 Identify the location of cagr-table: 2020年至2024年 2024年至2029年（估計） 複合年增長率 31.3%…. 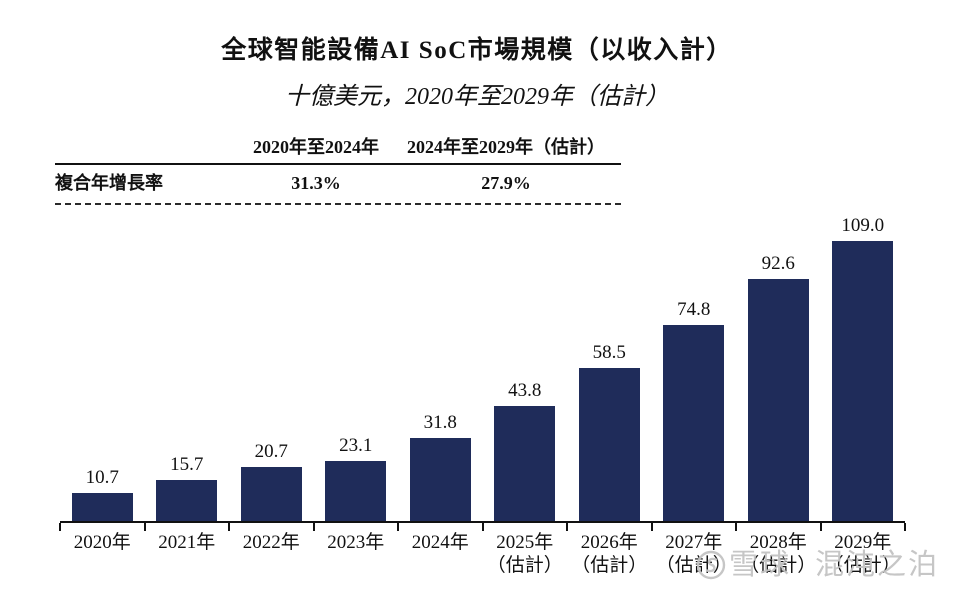
(338, 170).